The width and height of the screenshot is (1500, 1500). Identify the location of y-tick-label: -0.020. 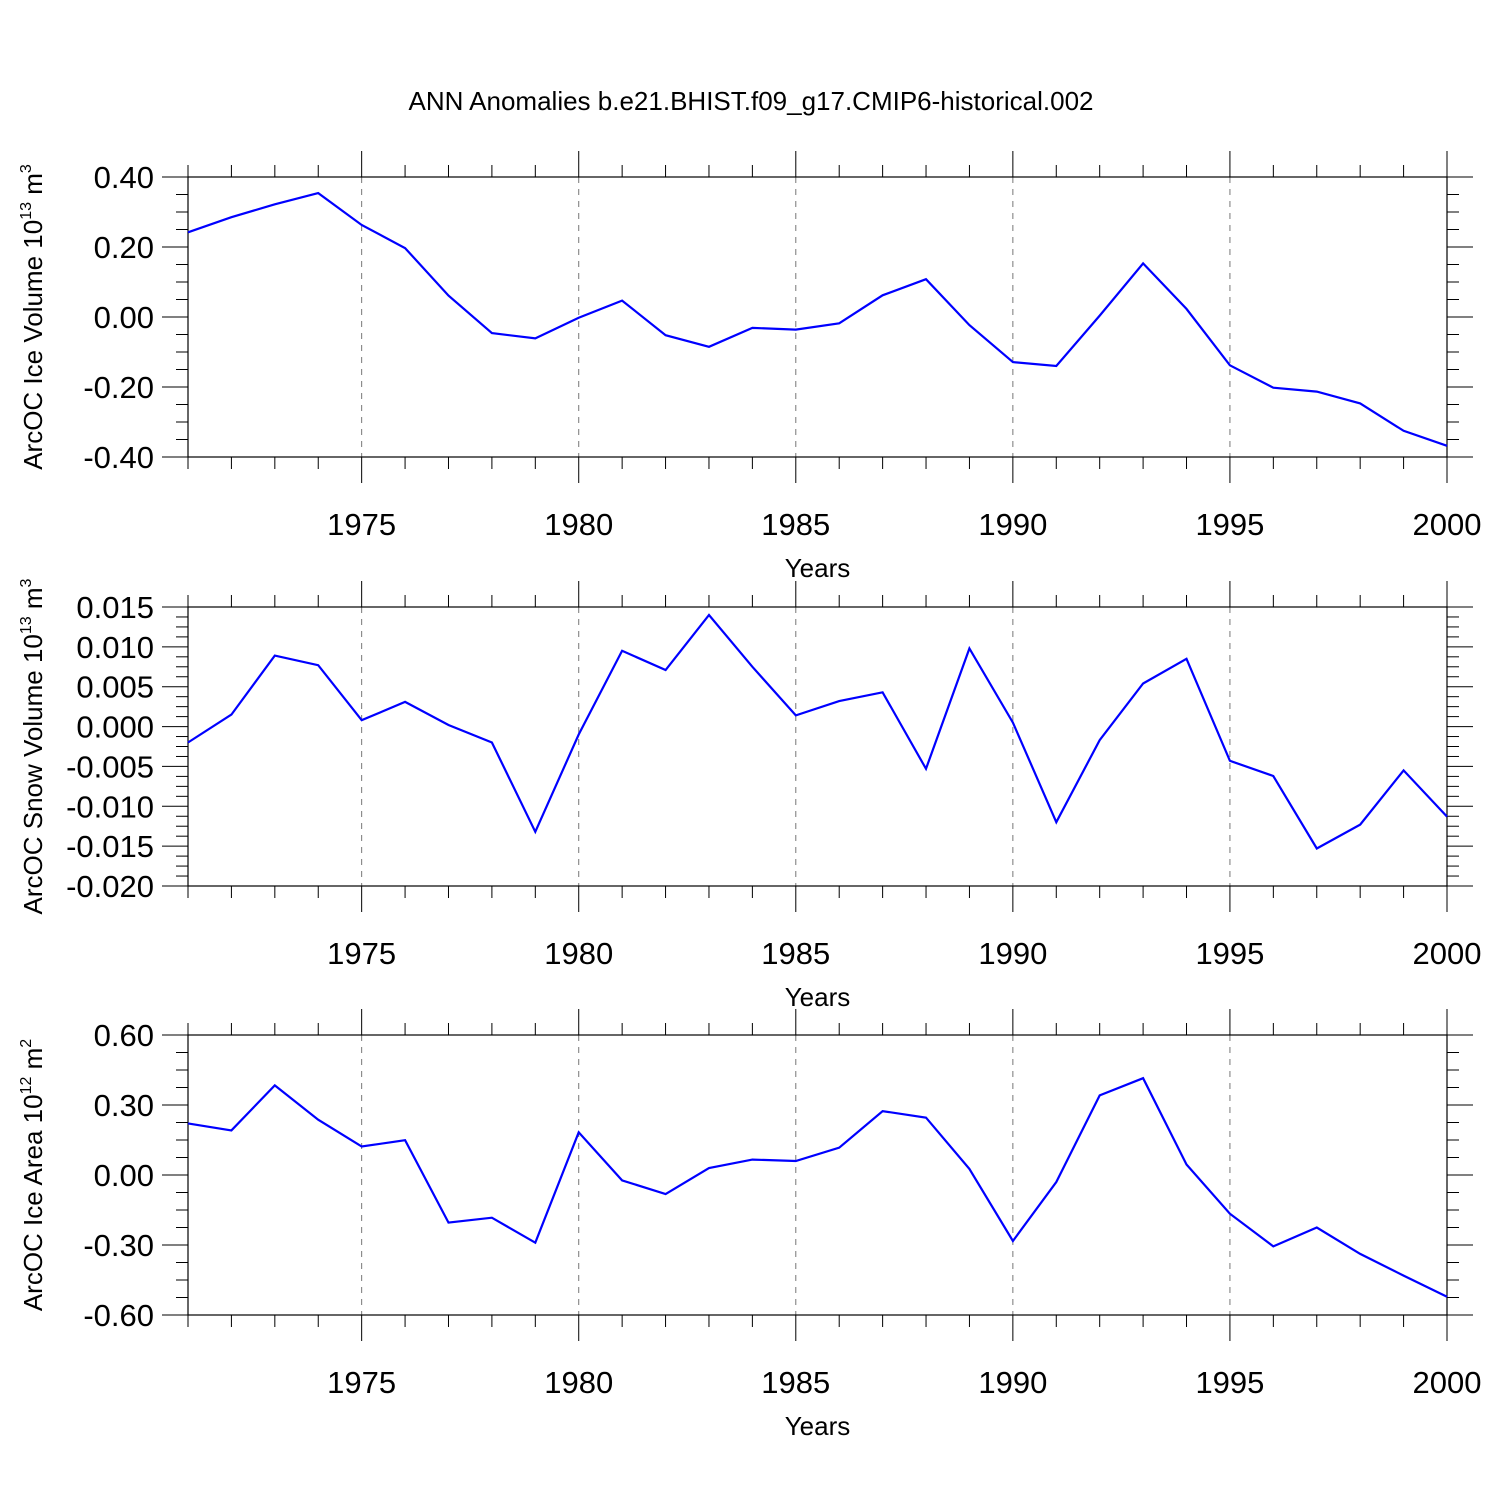
(110, 886).